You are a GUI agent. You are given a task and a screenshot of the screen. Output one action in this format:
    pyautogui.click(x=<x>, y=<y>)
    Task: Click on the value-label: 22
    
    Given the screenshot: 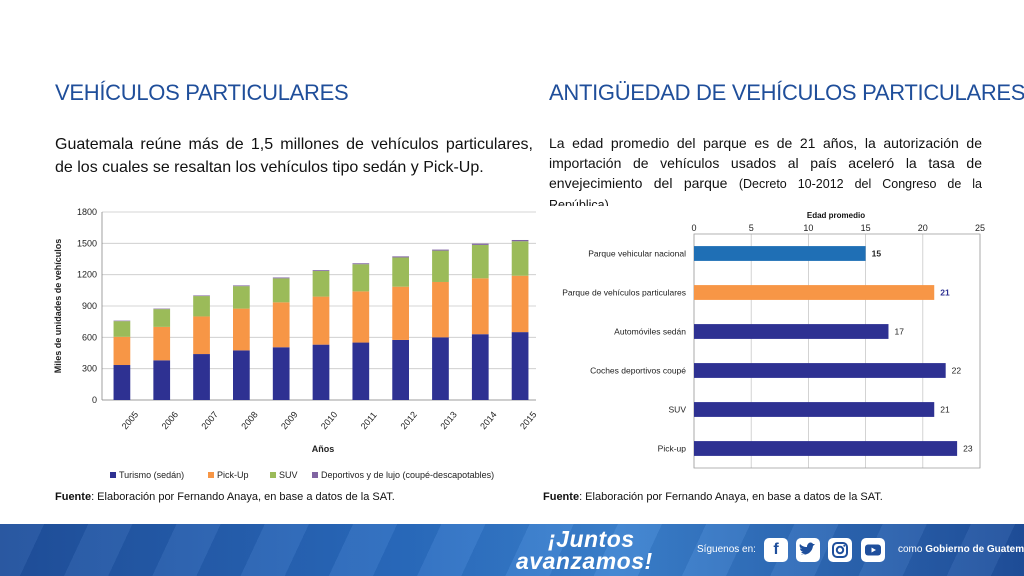 What is the action you would take?
    pyautogui.click(x=957, y=371)
    